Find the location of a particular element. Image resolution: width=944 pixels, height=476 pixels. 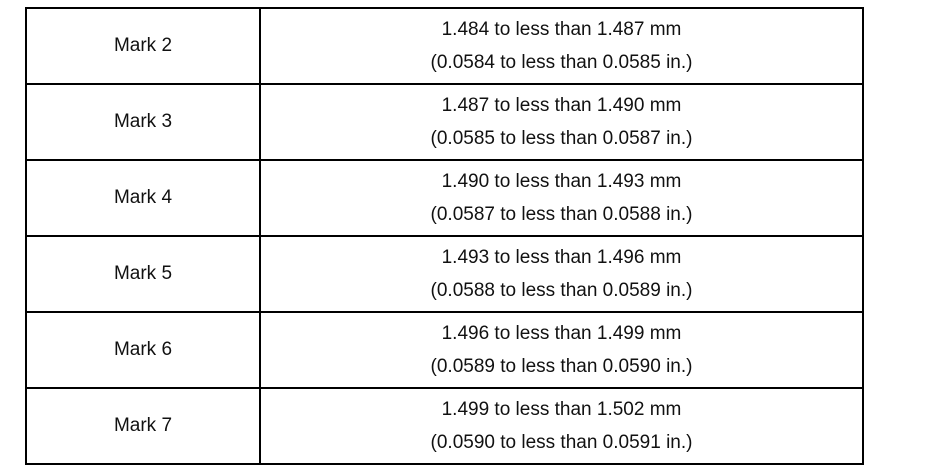

range-mm: 1.493 to less than 1.496 mm is located at coordinates (561, 257).